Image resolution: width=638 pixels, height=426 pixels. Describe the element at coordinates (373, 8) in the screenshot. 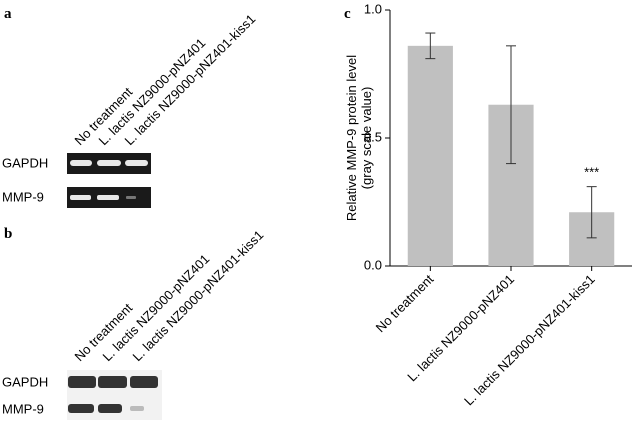

I see `y-tick-label: 1.0` at that location.